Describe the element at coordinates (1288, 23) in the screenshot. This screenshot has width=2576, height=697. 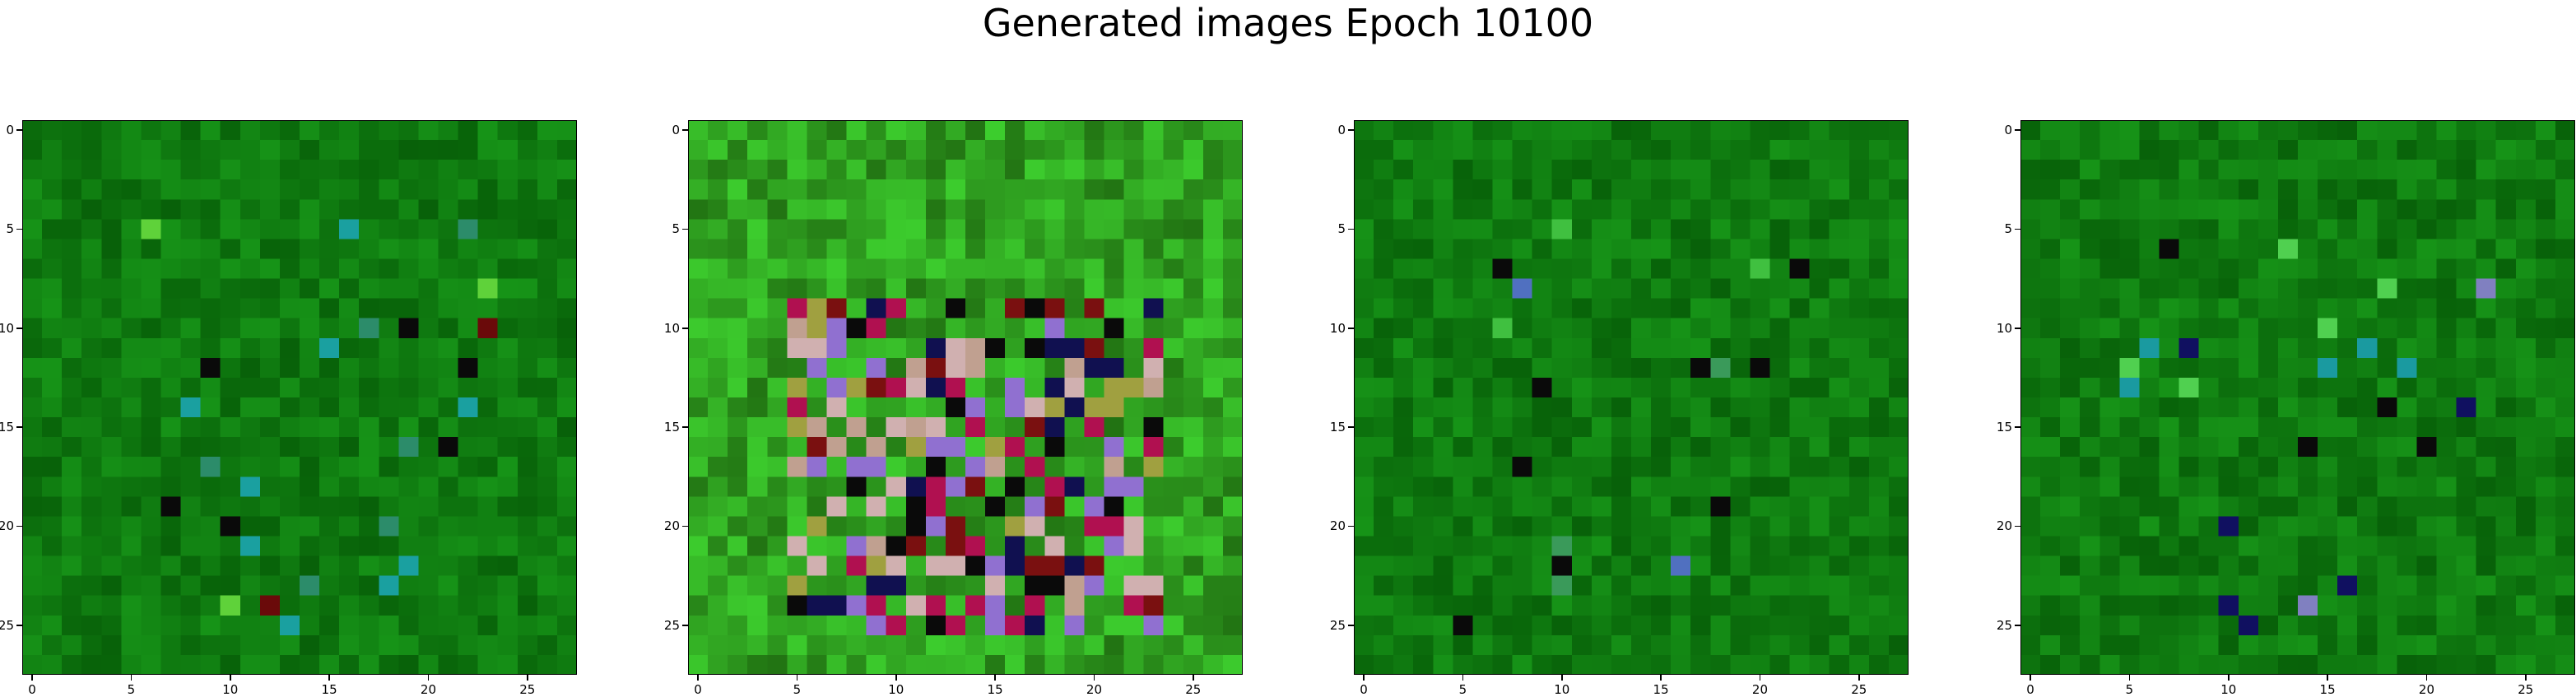
I see `figure-title: Generated images Epoch 10100` at that location.